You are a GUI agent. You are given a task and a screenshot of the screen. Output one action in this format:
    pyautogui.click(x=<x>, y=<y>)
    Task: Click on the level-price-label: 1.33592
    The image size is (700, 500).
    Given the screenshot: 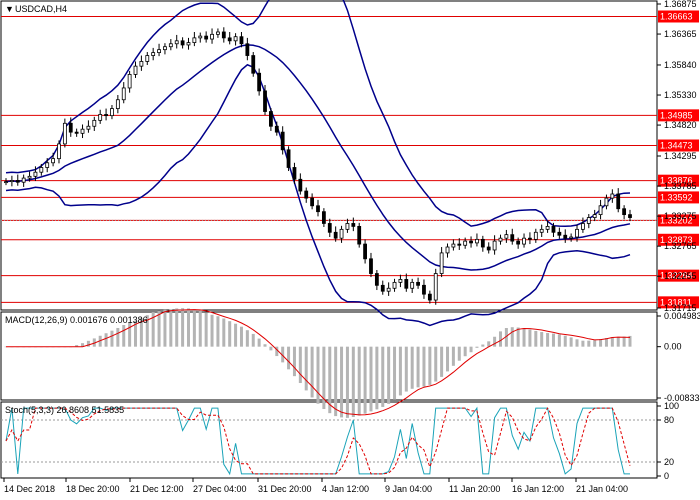 What is the action you would take?
    pyautogui.click(x=676, y=197)
    